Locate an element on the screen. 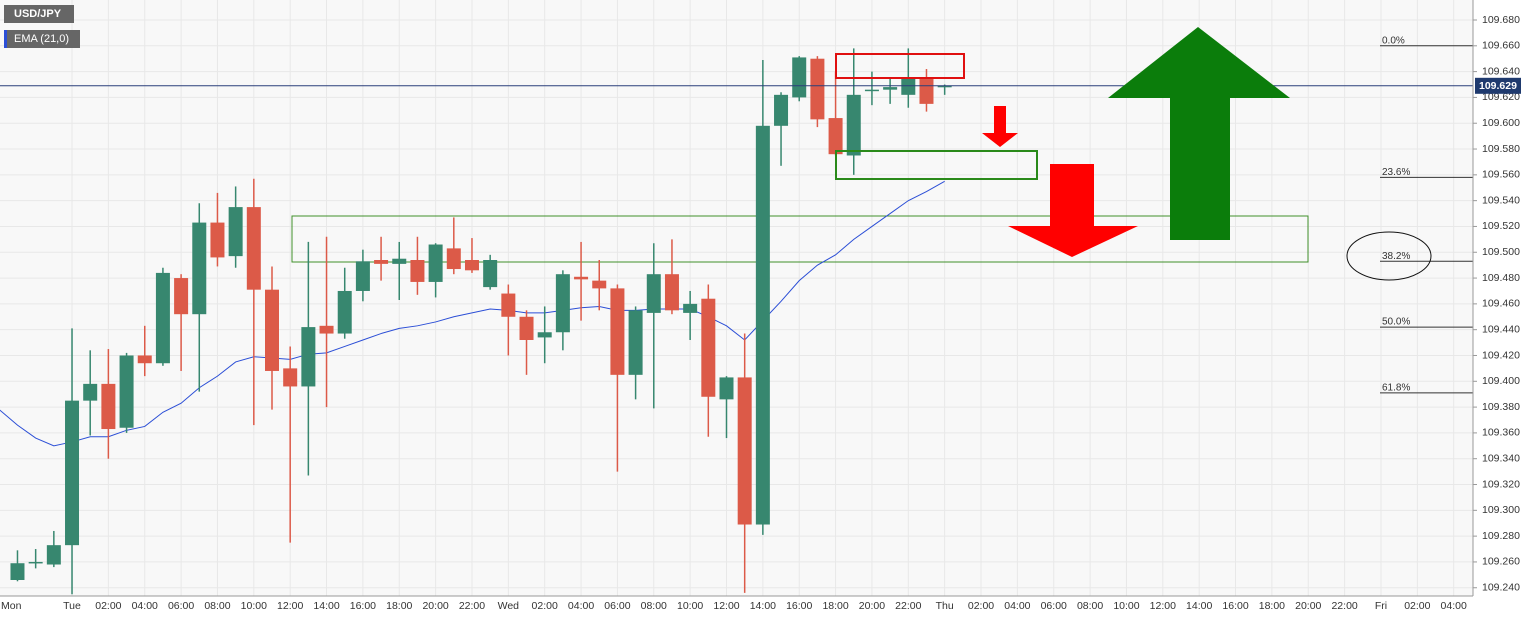  y-tick-label: 109.400 is located at coordinates (1501, 381).